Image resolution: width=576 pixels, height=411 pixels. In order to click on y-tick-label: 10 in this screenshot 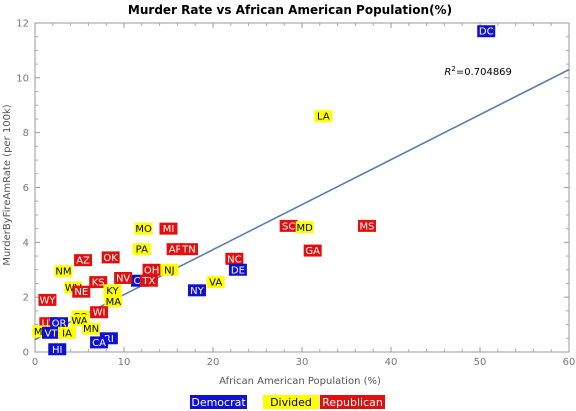, I will do `click(22, 78)`.